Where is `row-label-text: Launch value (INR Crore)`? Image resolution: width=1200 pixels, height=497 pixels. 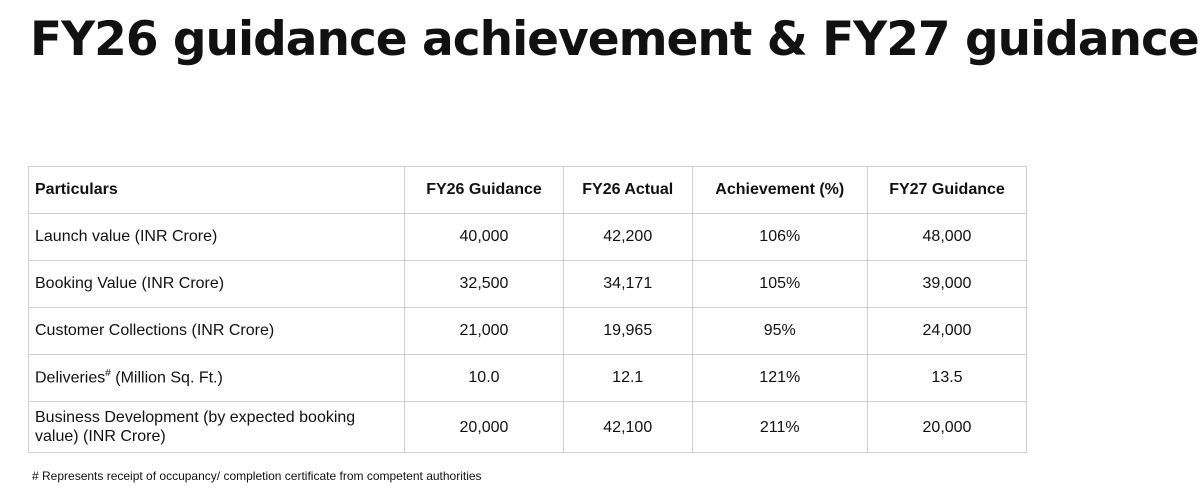
row-label-text: Launch value (INR Crore) is located at coordinates (126, 236).